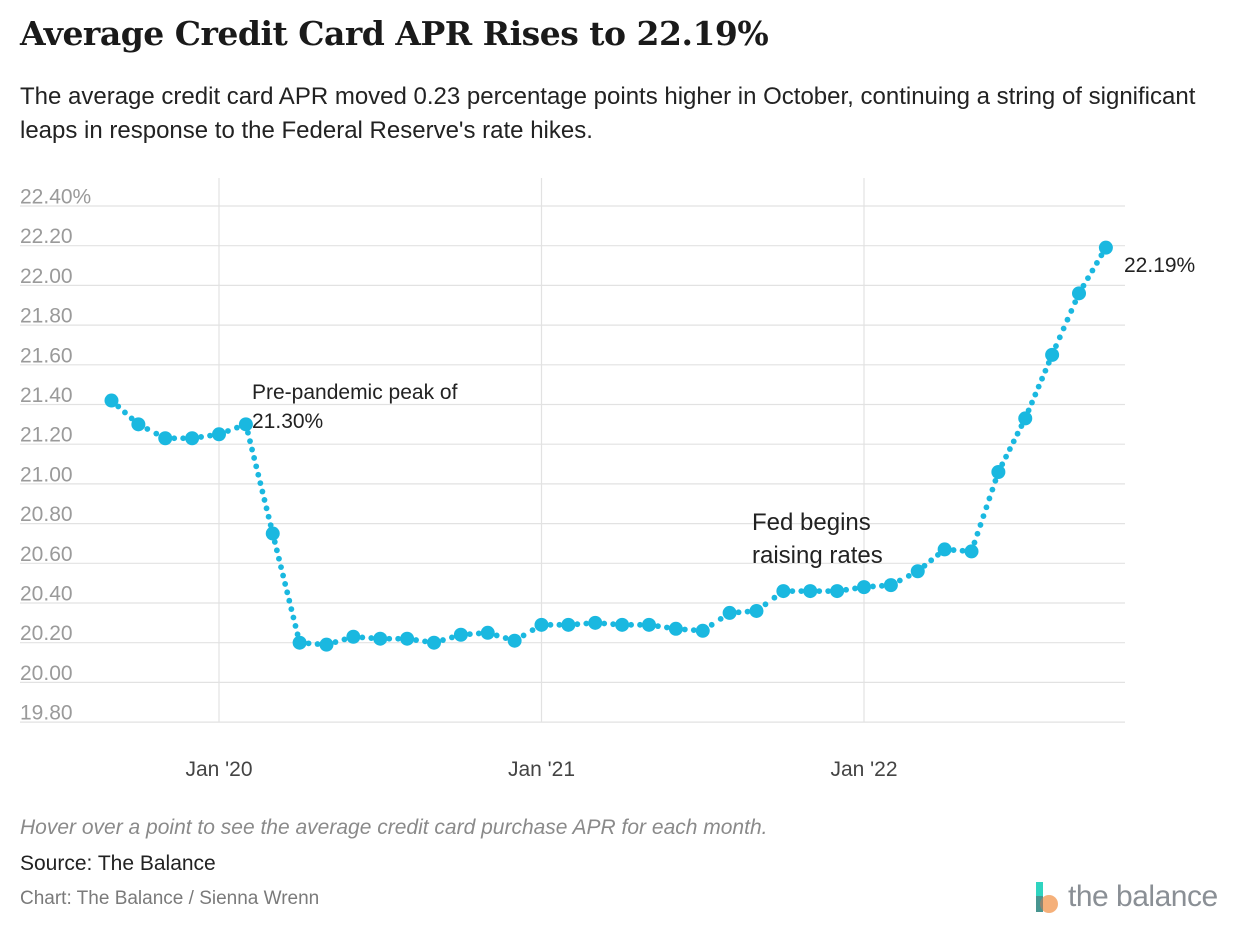 The height and width of the screenshot is (940, 1240). Describe the element at coordinates (118, 863) in the screenshot. I see `source-text: Source: The Balance` at that location.